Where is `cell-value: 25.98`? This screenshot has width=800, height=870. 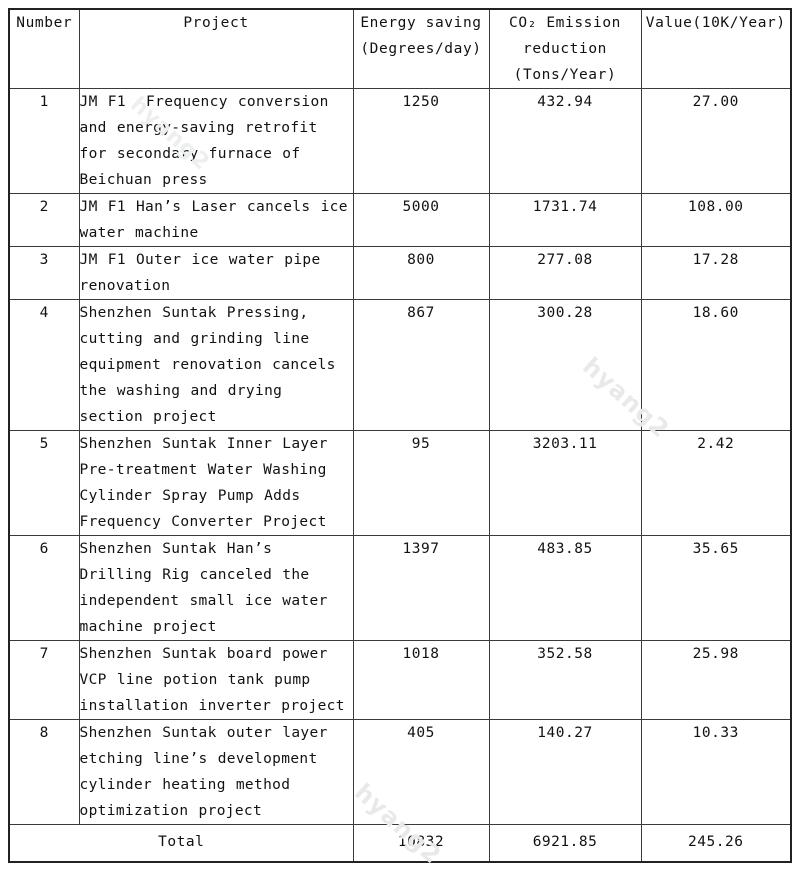 cell-value: 25.98 is located at coordinates (716, 680).